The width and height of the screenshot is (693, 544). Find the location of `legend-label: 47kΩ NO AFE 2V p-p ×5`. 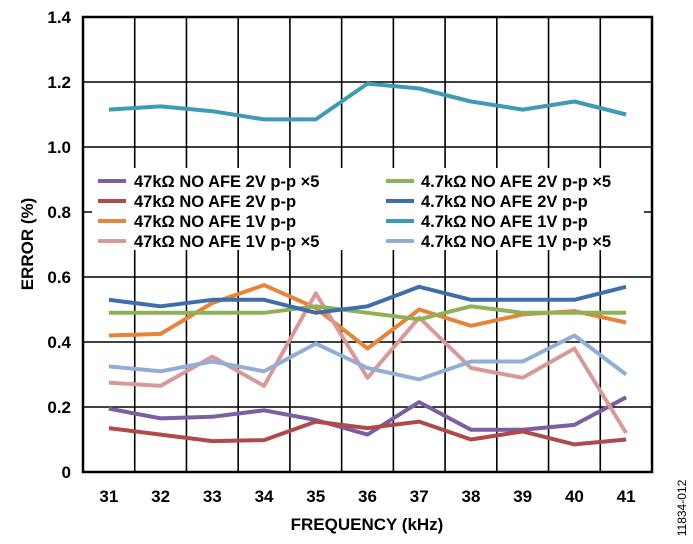

legend-label: 47kΩ NO AFE 2V p-p ×5 is located at coordinates (226, 182).